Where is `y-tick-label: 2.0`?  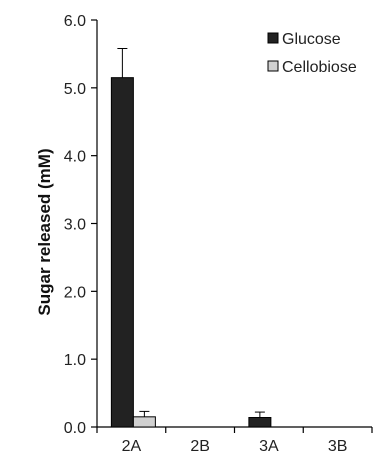
y-tick-label: 2.0 is located at coordinates (75, 292).